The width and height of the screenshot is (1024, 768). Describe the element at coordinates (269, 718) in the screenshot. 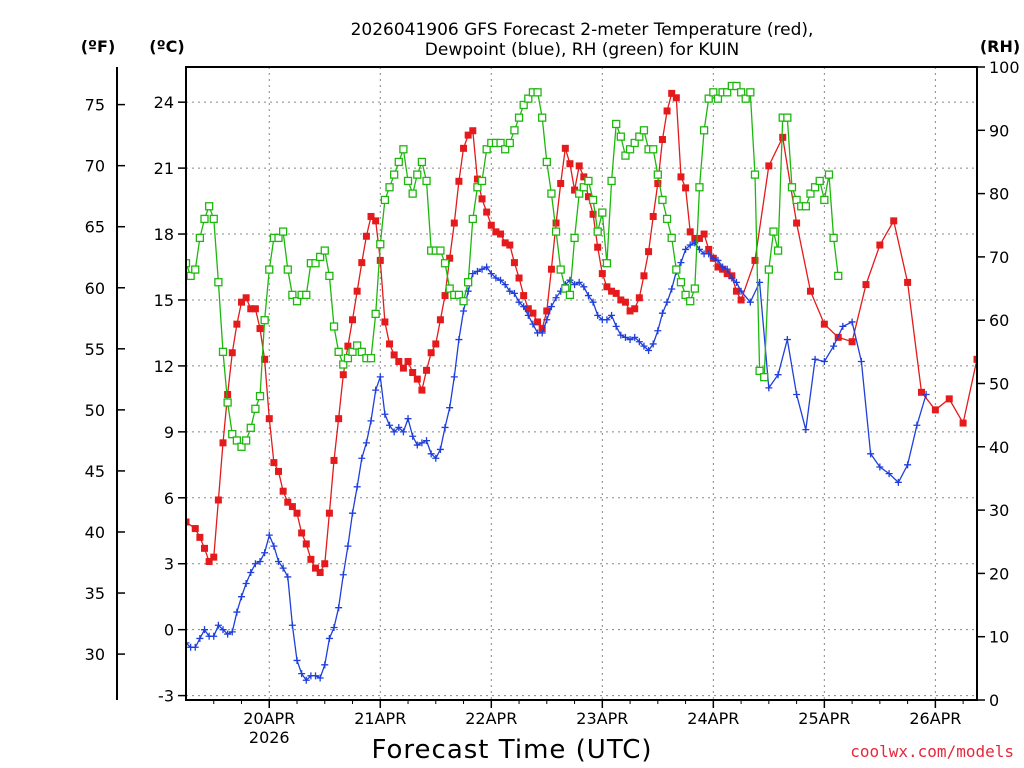

I see `x-tick-label: 20APR` at that location.